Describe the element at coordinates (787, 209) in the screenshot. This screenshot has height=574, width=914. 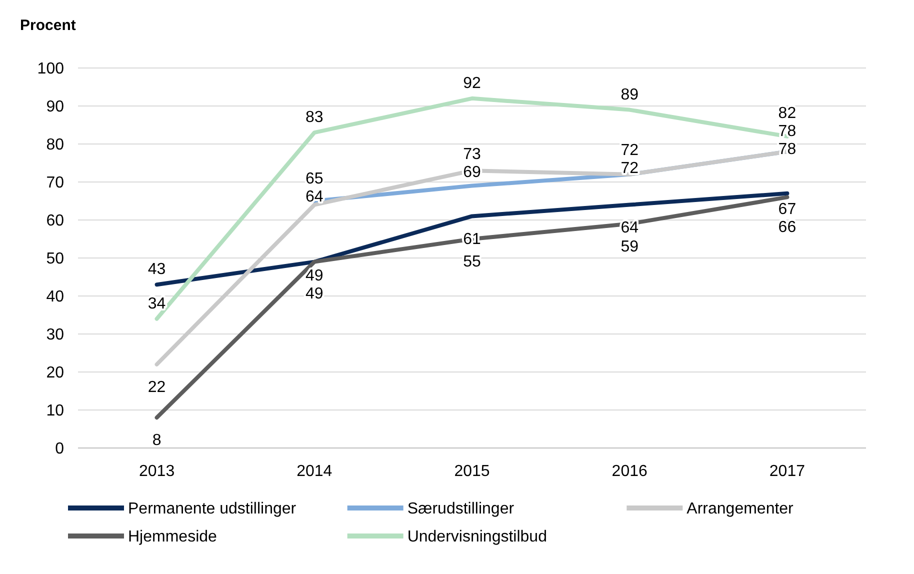
I see `data-label: 67` at that location.